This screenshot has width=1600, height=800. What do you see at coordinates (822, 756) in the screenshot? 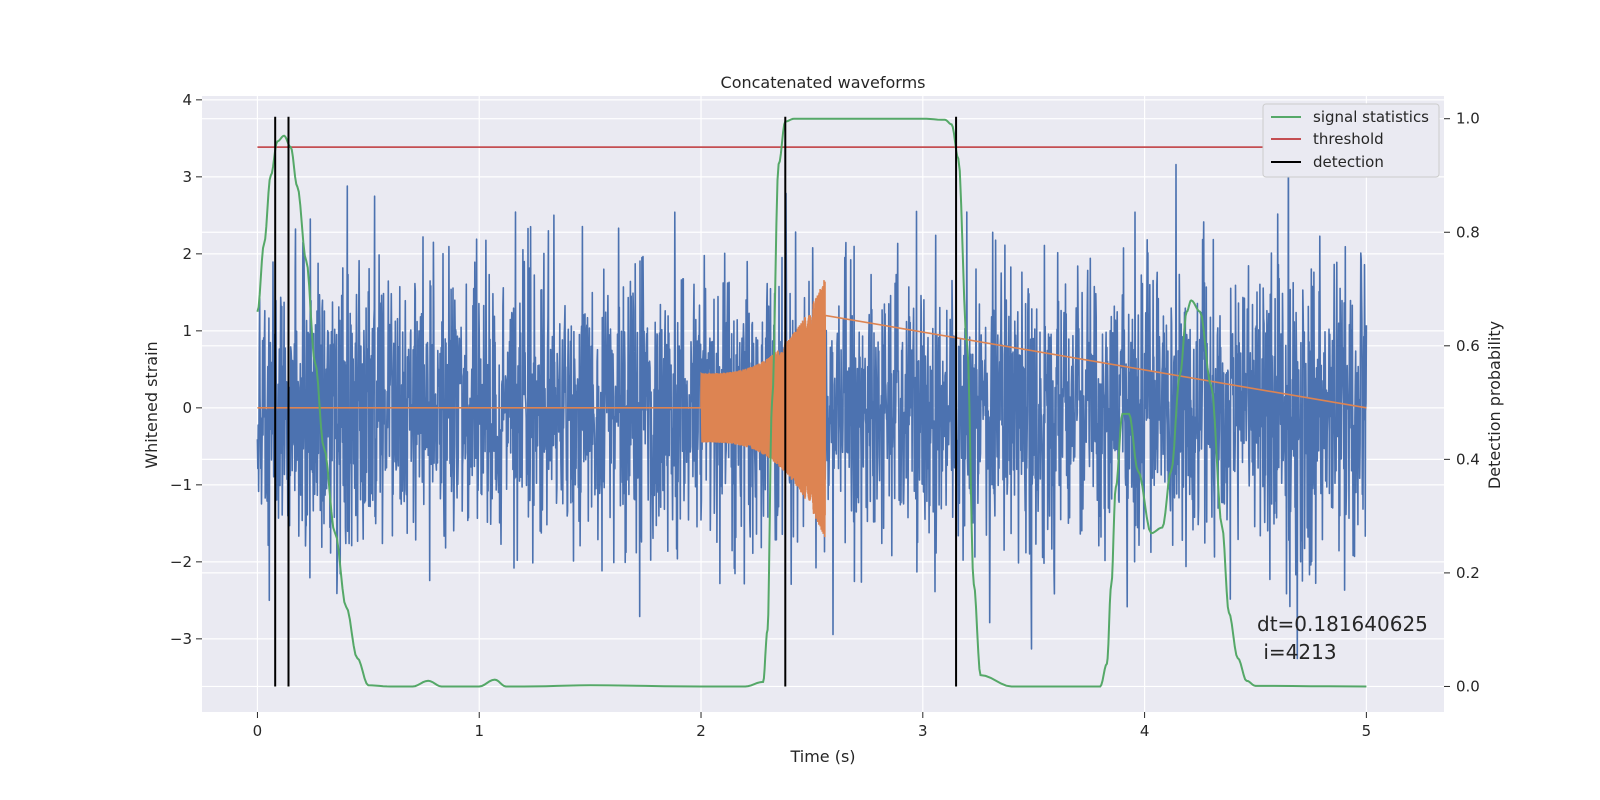
I see `x-axis-label: Time (s)` at bounding box center [822, 756].